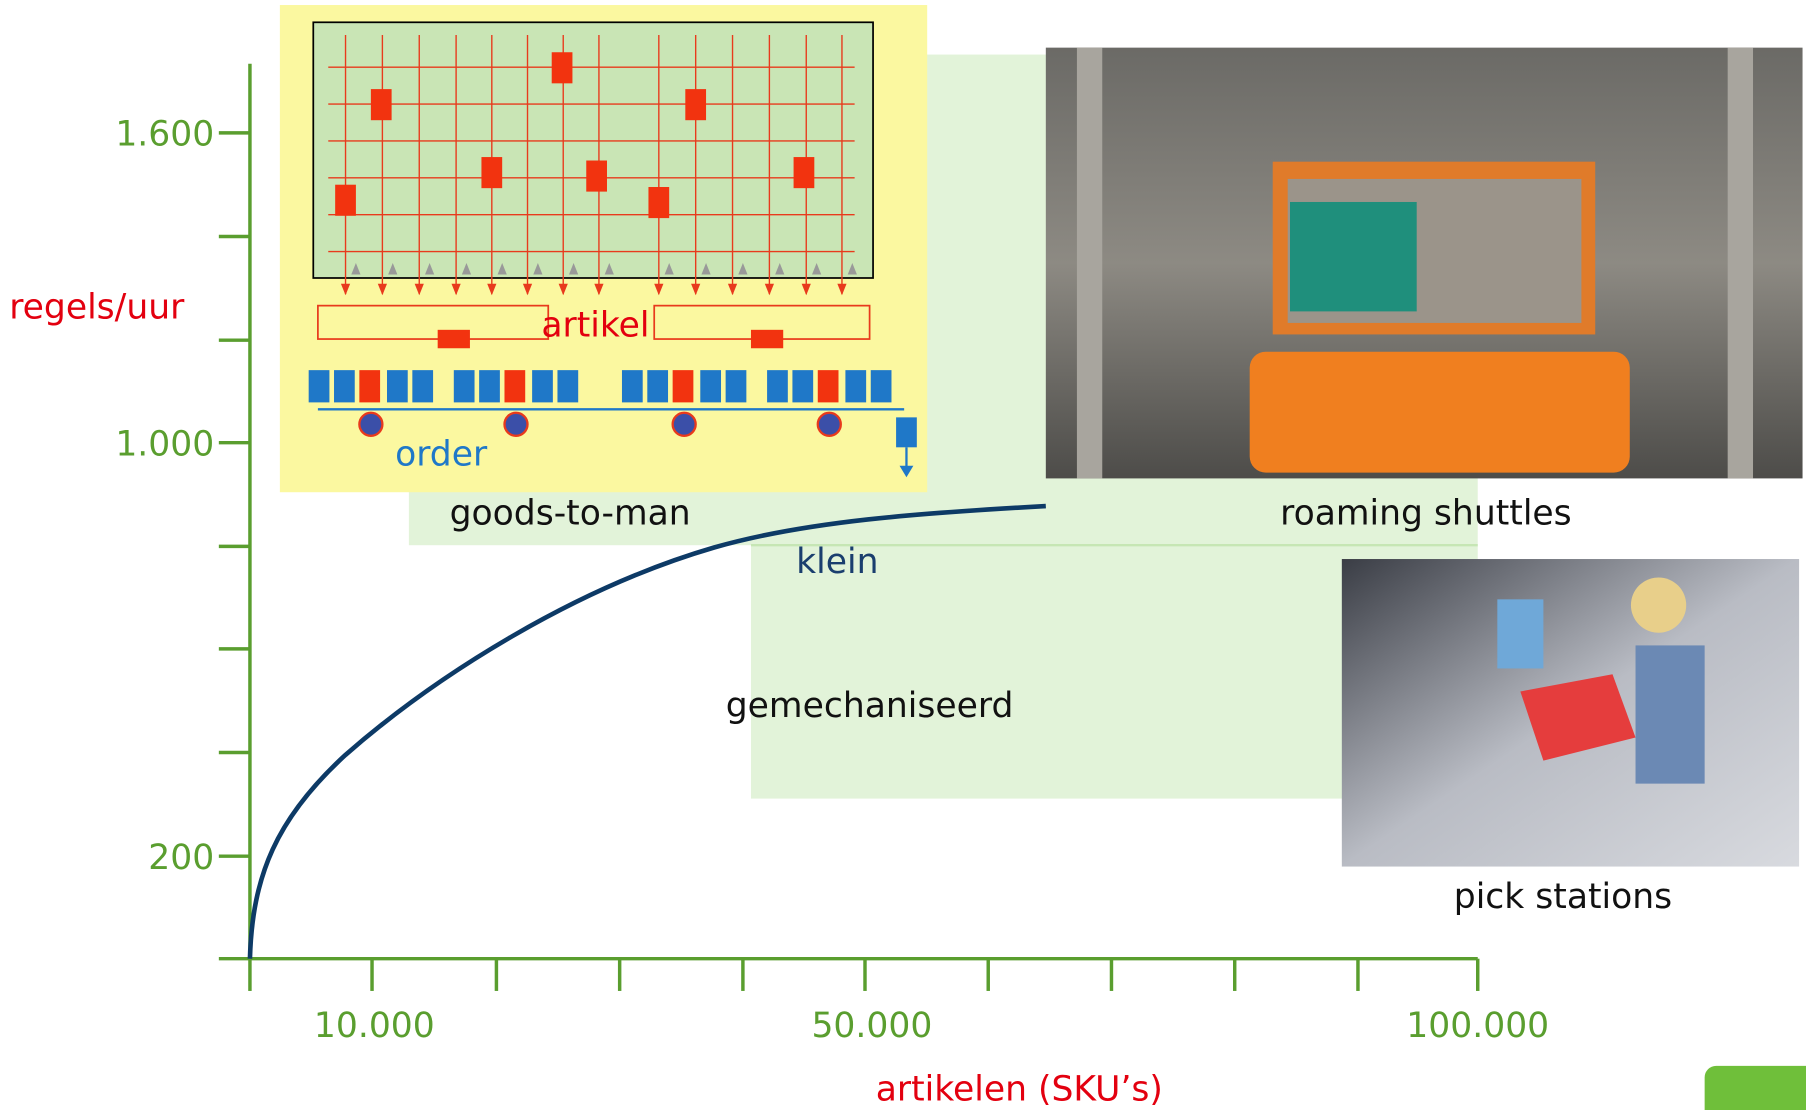 Image resolution: width=1806 pixels, height=1110 pixels. What do you see at coordinates (441, 455) in the screenshot?
I see `diagram-label: order` at bounding box center [441, 455].